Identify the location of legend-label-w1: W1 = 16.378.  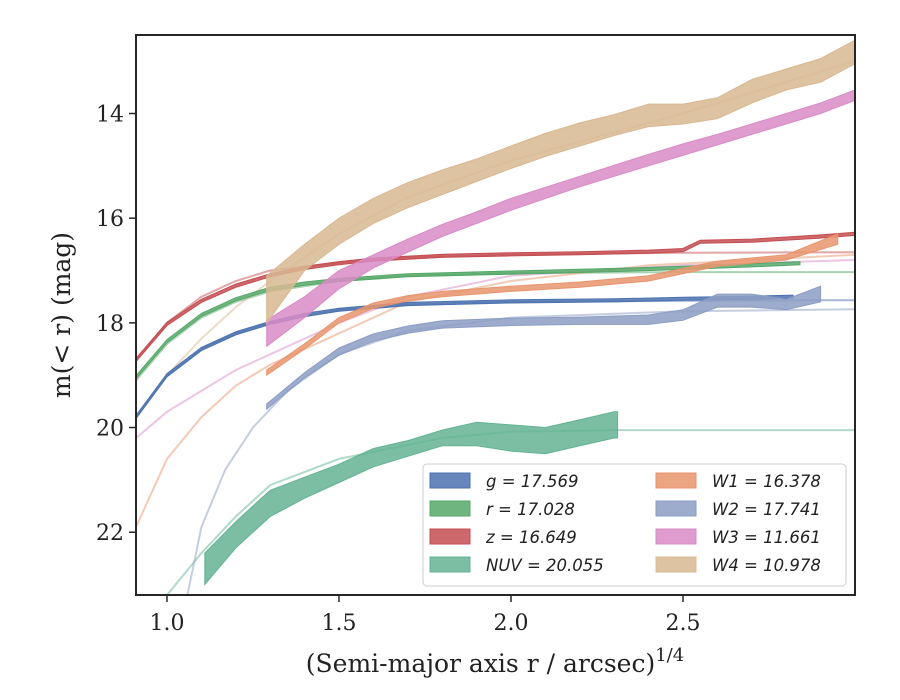
(766, 481).